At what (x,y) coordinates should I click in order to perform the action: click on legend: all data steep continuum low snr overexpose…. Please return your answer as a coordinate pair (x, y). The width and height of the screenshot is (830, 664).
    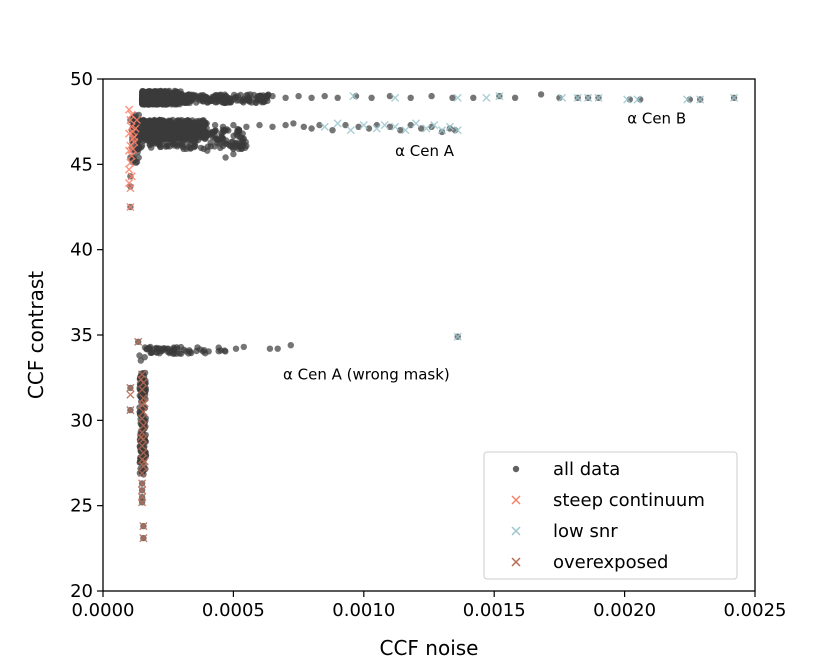
    Looking at the image, I should click on (610, 515).